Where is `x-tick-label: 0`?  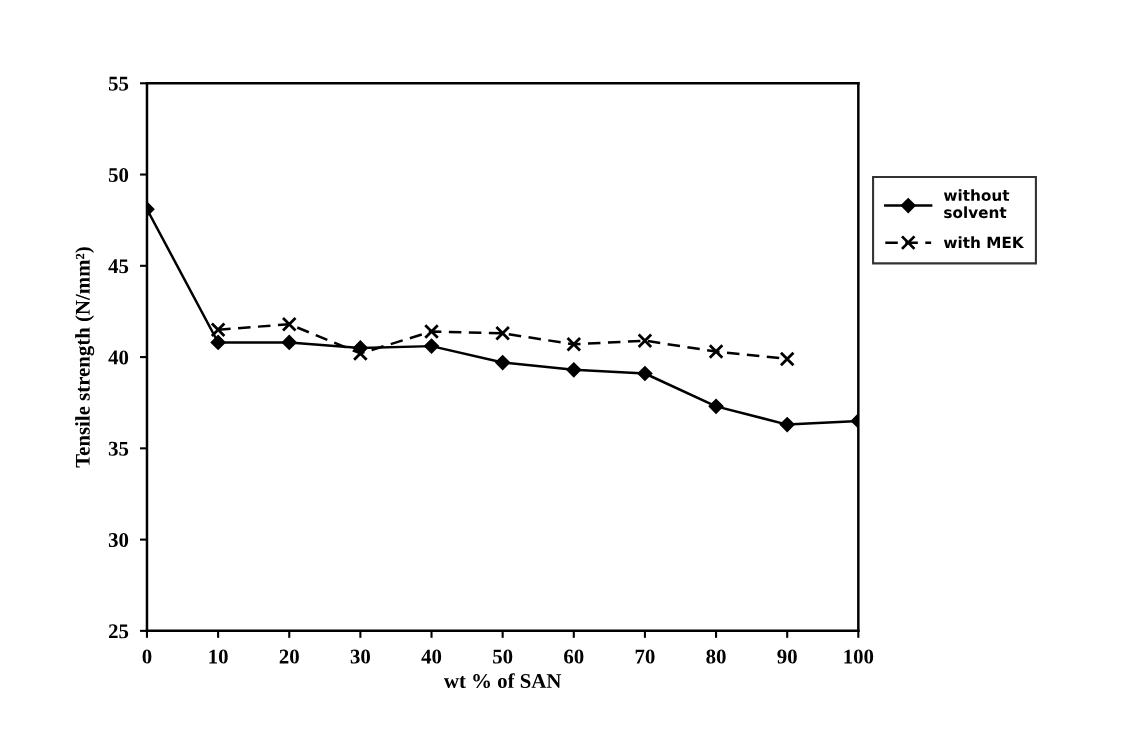 x-tick-label: 0 is located at coordinates (147, 656).